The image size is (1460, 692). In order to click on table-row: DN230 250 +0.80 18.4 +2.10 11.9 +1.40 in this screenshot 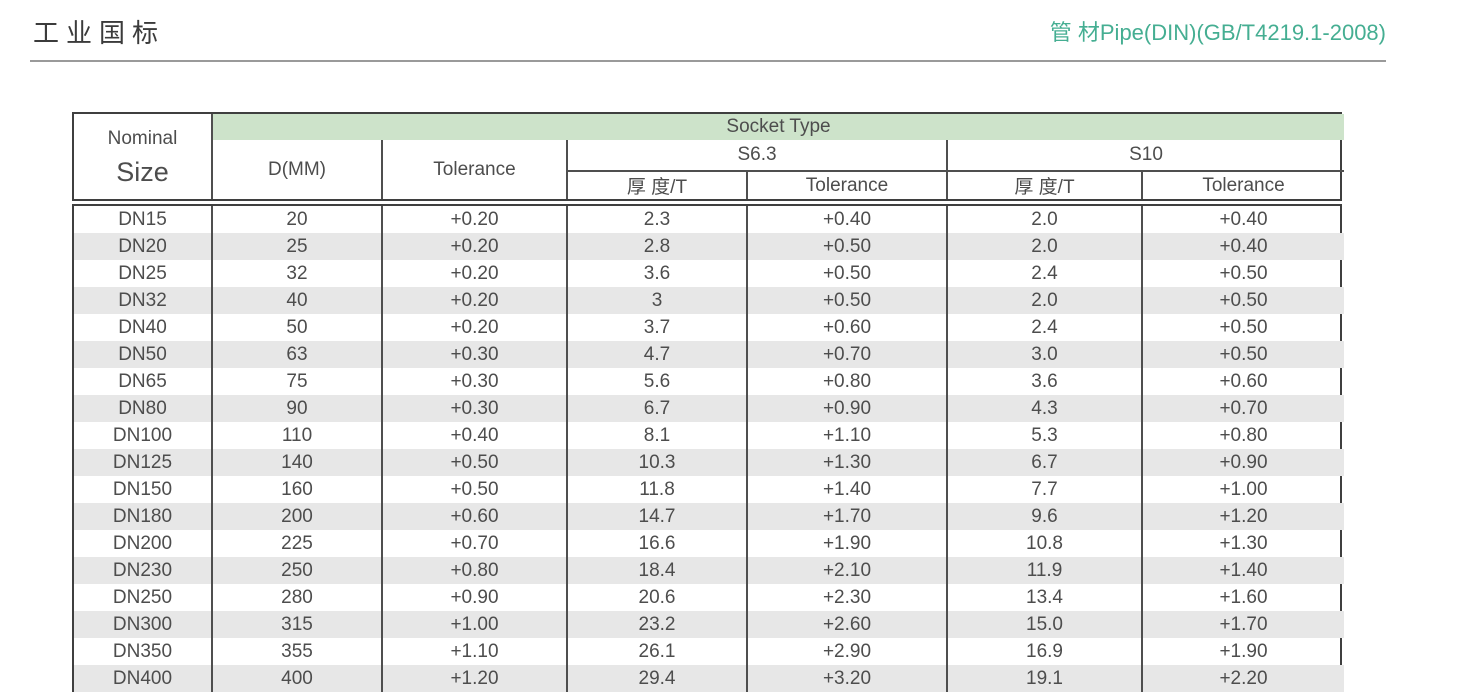, I will do `click(709, 570)`.